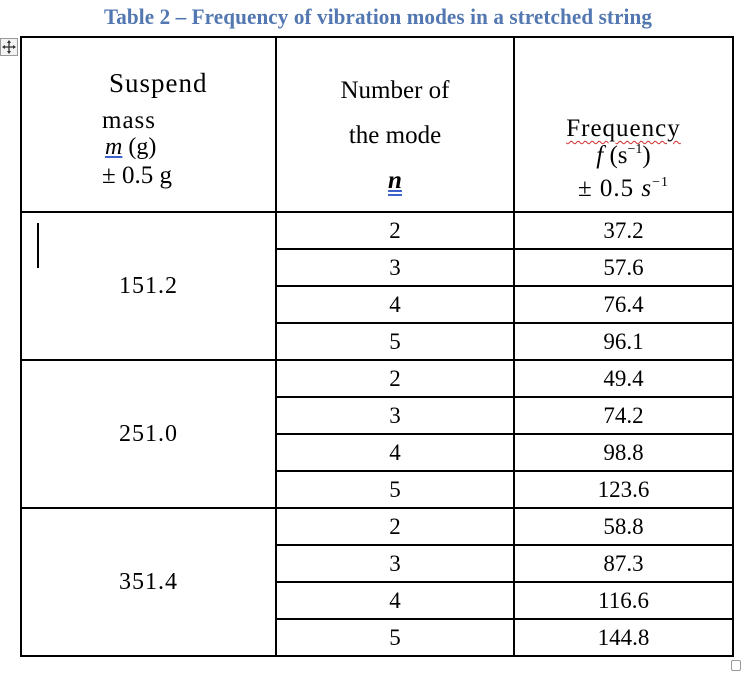 The height and width of the screenshot is (674, 756). I want to click on table-row: 4 98.8, so click(377, 452).